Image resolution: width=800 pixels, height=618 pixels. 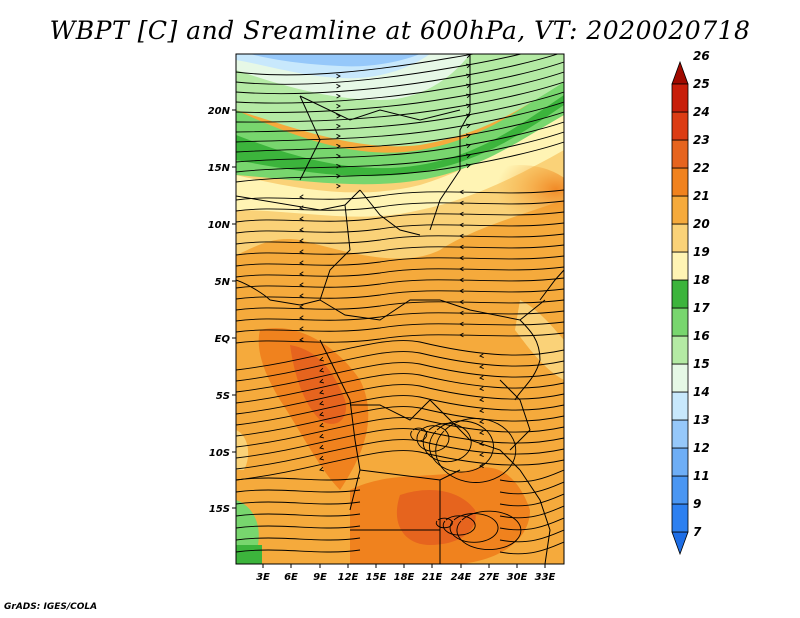 What do you see at coordinates (517, 577) in the screenshot?
I see `lon-label-30e: 30E` at bounding box center [517, 577].